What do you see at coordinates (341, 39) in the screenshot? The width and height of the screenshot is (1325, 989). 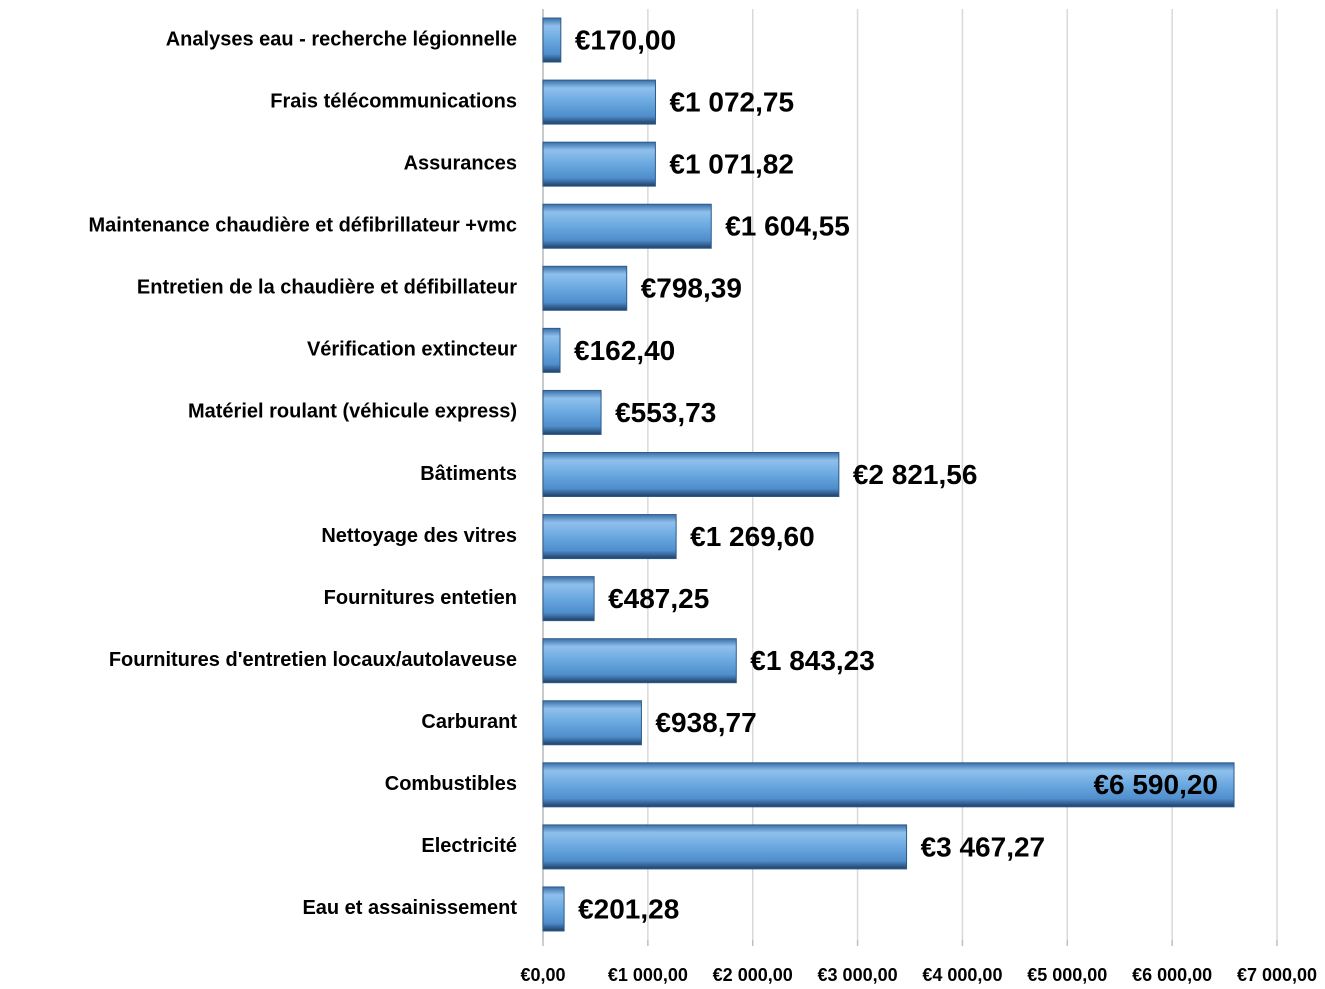 I see `y-tick-label: Analyses eau - recherche légionnelle` at bounding box center [341, 39].